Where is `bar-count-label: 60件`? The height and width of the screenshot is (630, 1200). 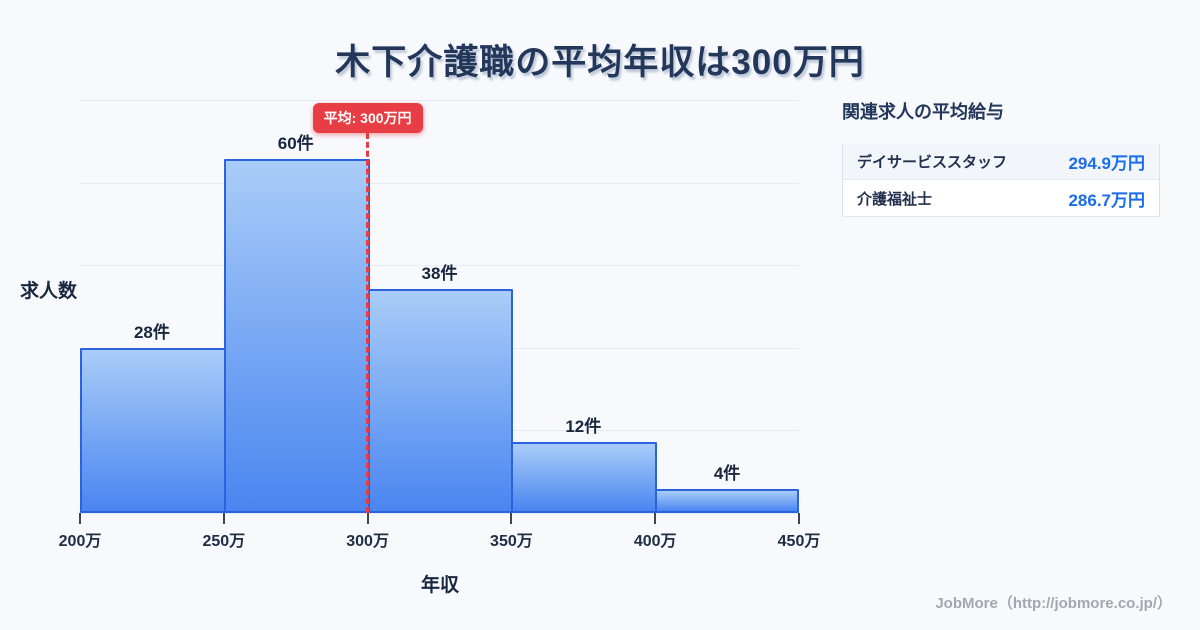
bar-count-label: 60件 is located at coordinates (295, 143).